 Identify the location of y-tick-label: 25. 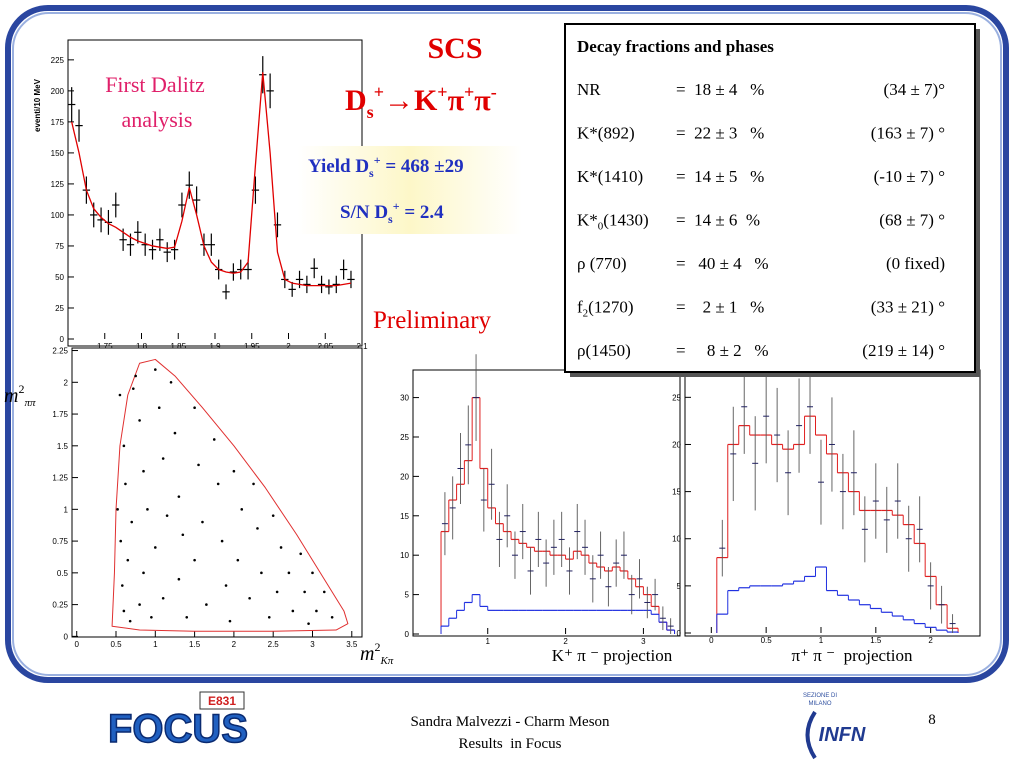
(404, 437).